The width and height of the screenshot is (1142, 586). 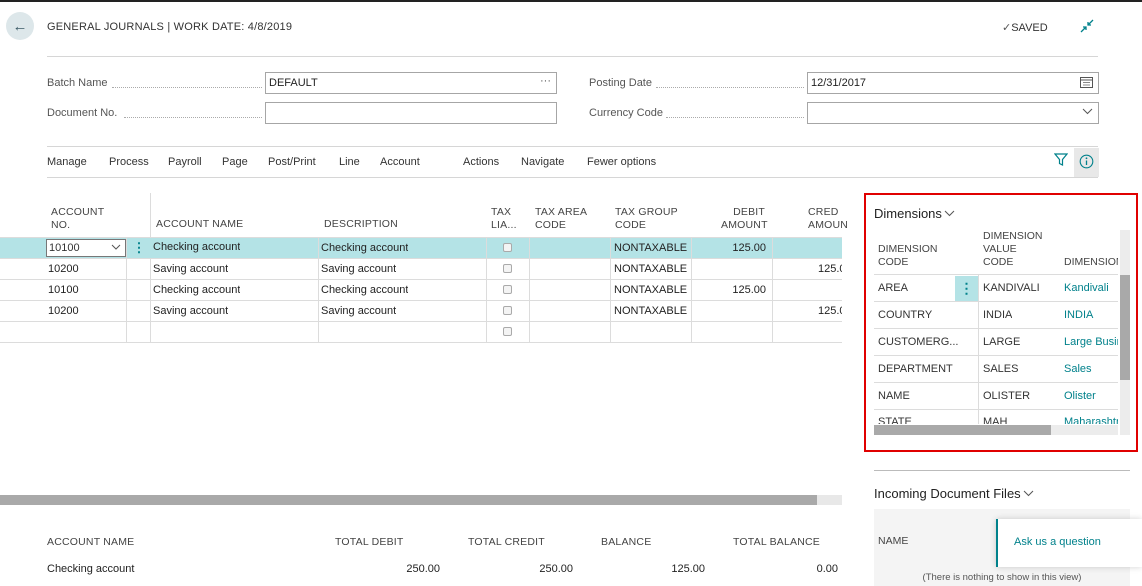 What do you see at coordinates (646, 218) in the screenshot?
I see `col-header-tax-group-code: TAX GROUP CODE` at bounding box center [646, 218].